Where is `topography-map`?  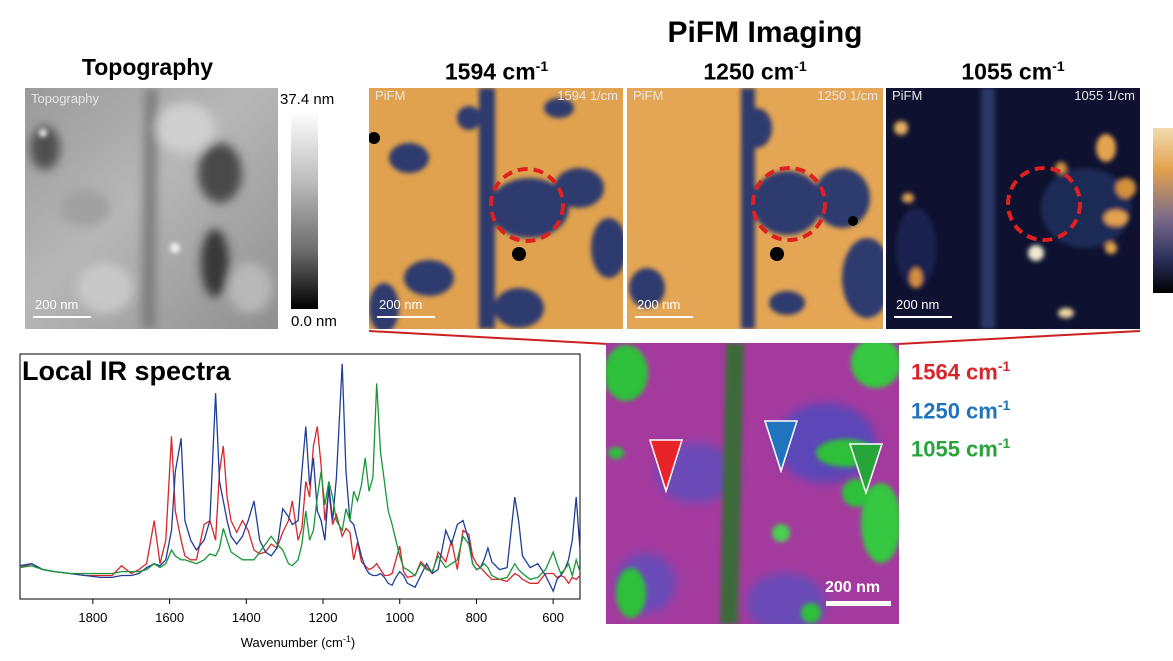
topography-map is located at coordinates (151, 208).